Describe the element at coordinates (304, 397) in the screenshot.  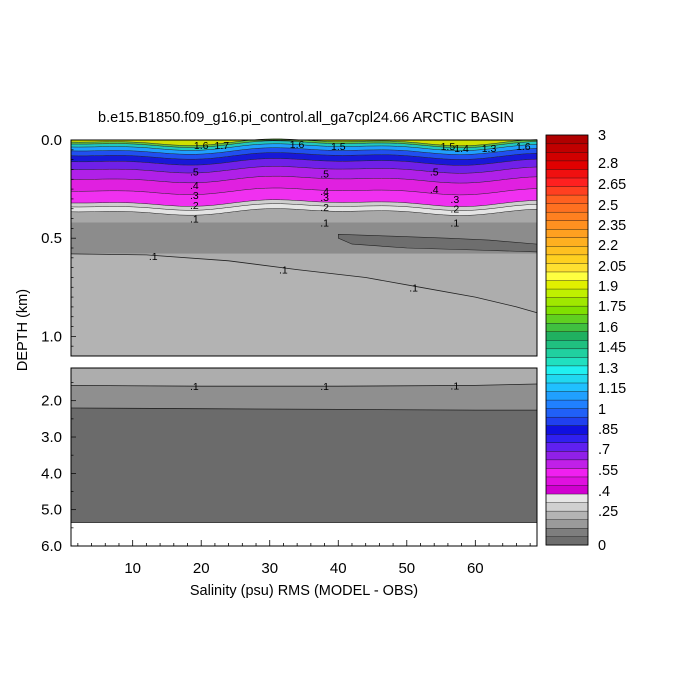
I see `lower-mid-region` at that location.